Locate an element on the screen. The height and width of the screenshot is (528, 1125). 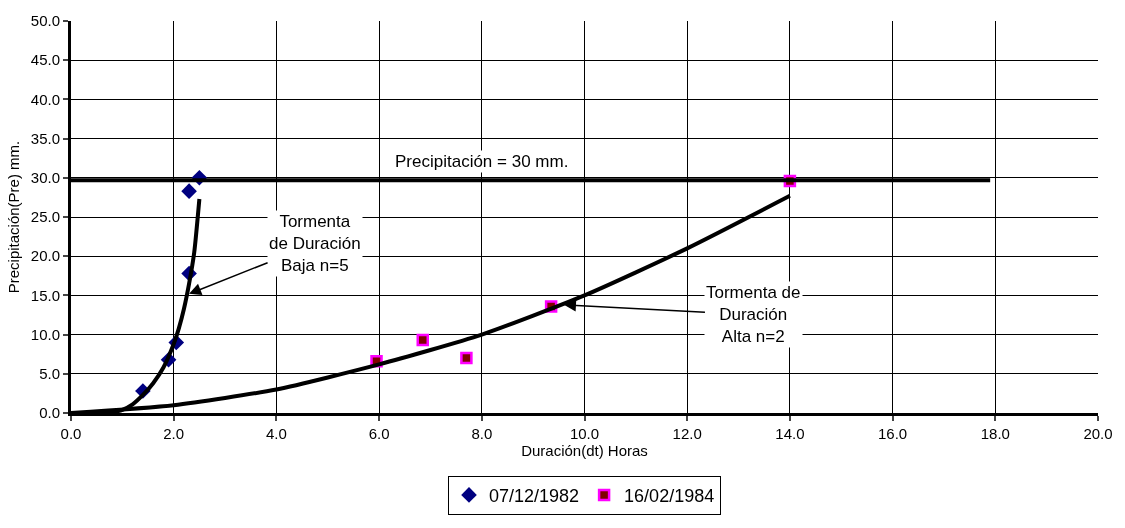
x-tick-label: 0.0 is located at coordinates (71, 433).